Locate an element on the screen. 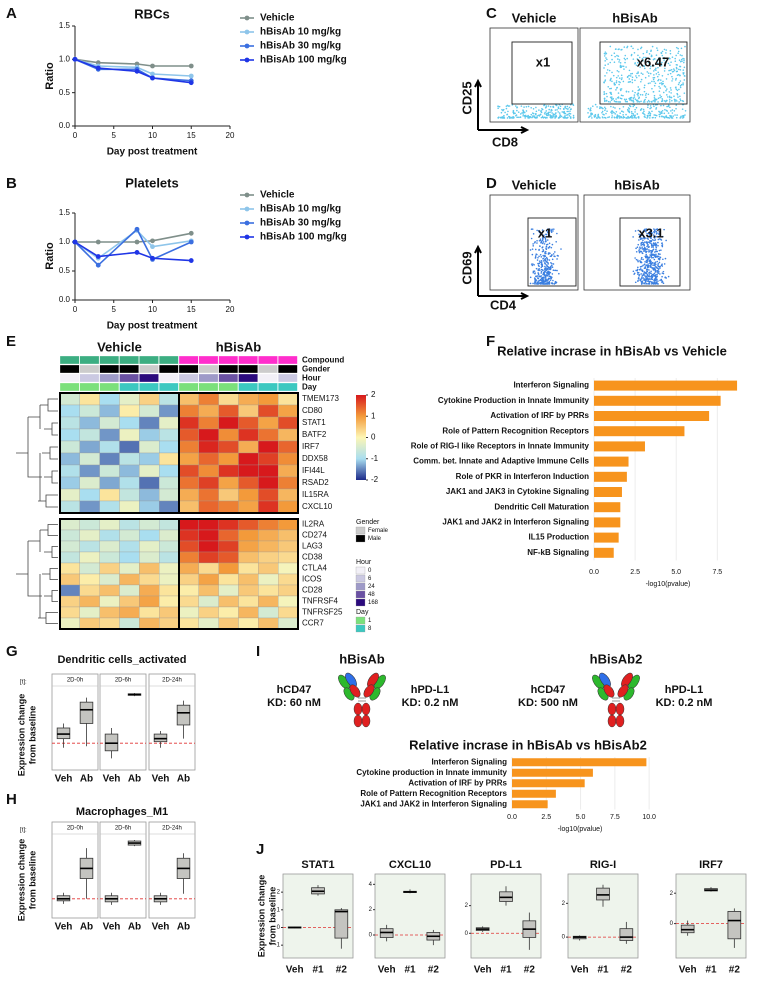 This screenshot has width=773, height=986. annotation-cell is located at coordinates (228, 369).